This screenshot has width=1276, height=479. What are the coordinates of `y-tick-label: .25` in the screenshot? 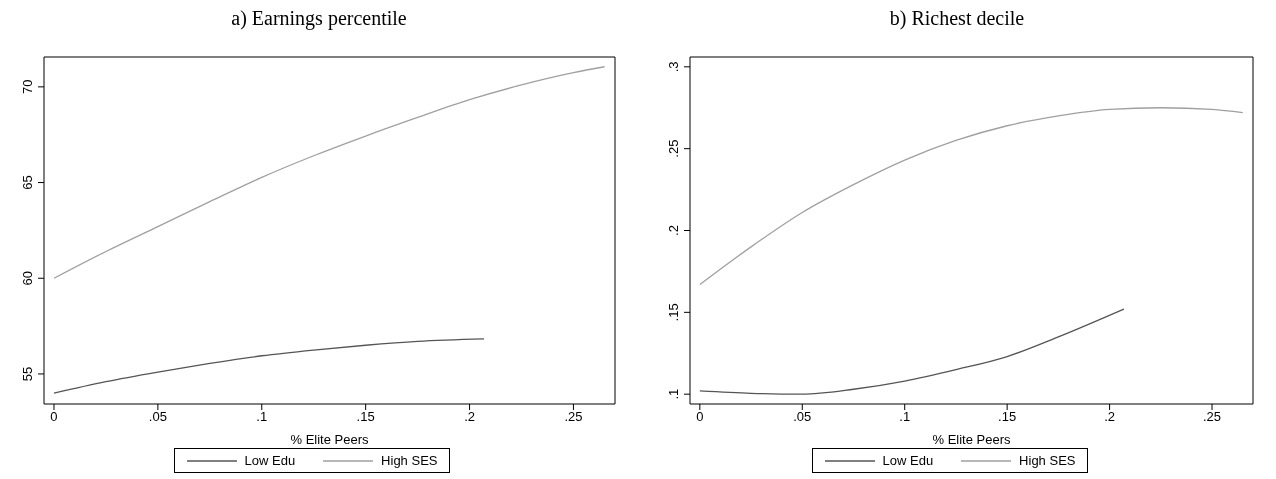 It's located at (673, 148).